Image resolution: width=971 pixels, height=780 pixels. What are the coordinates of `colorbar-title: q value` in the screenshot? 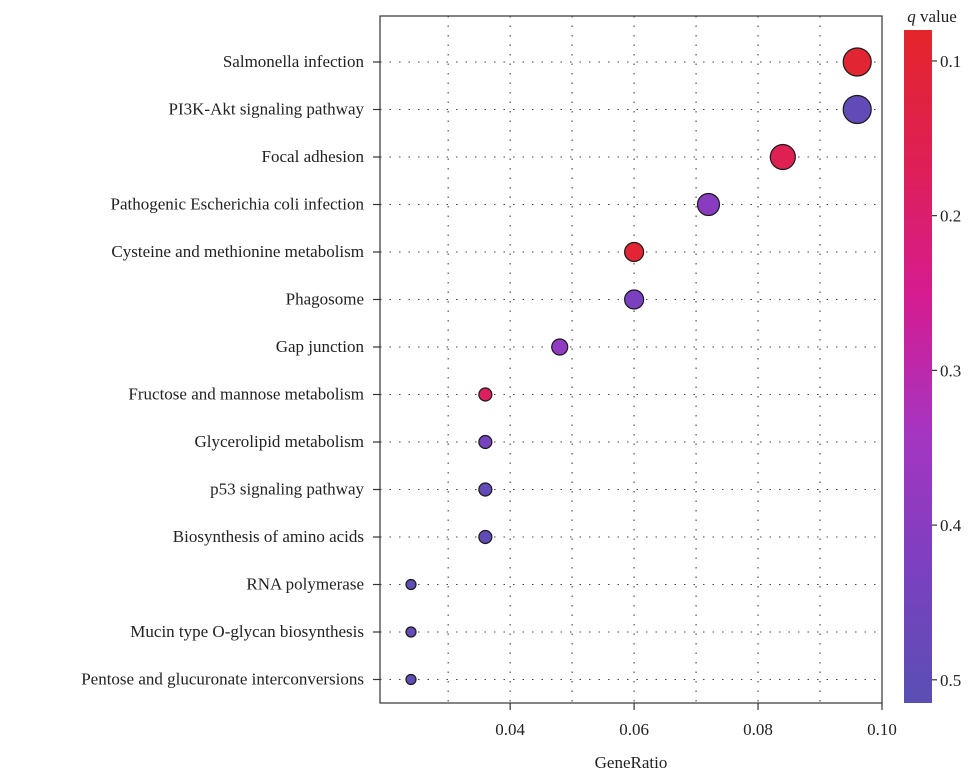 It's located at (932, 16).